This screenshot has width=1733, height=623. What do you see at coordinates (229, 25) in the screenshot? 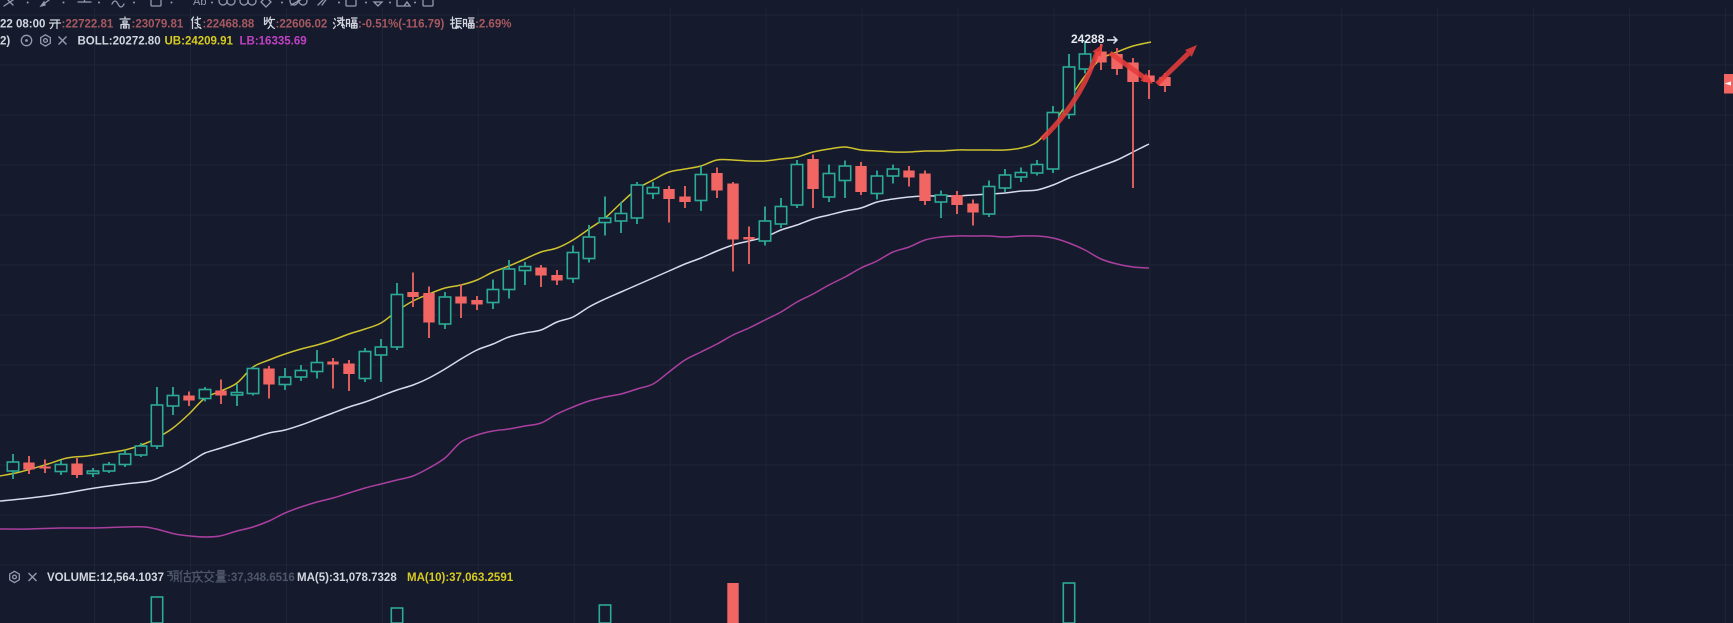
I see `svg-text: :22468.88` at bounding box center [229, 25].